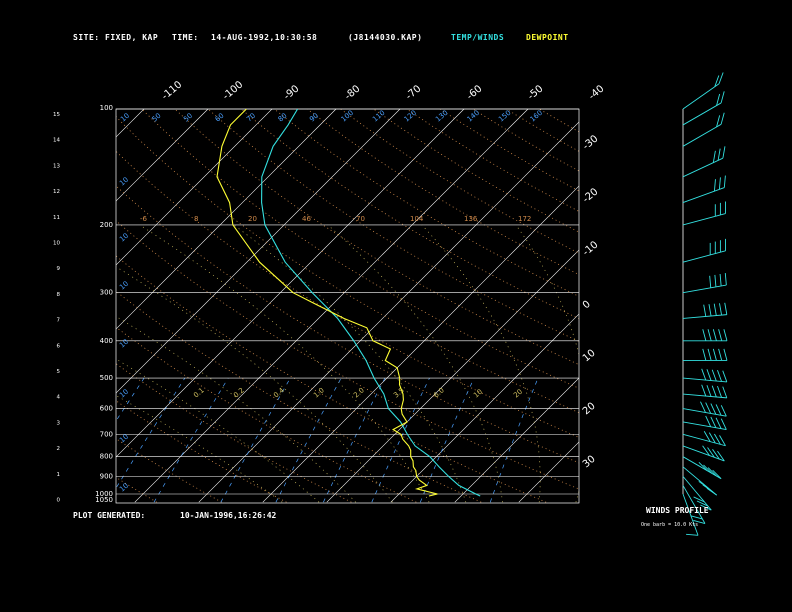  What do you see at coordinates (414, 92) in the screenshot?
I see `top-temperature-label: -70` at bounding box center [414, 92].